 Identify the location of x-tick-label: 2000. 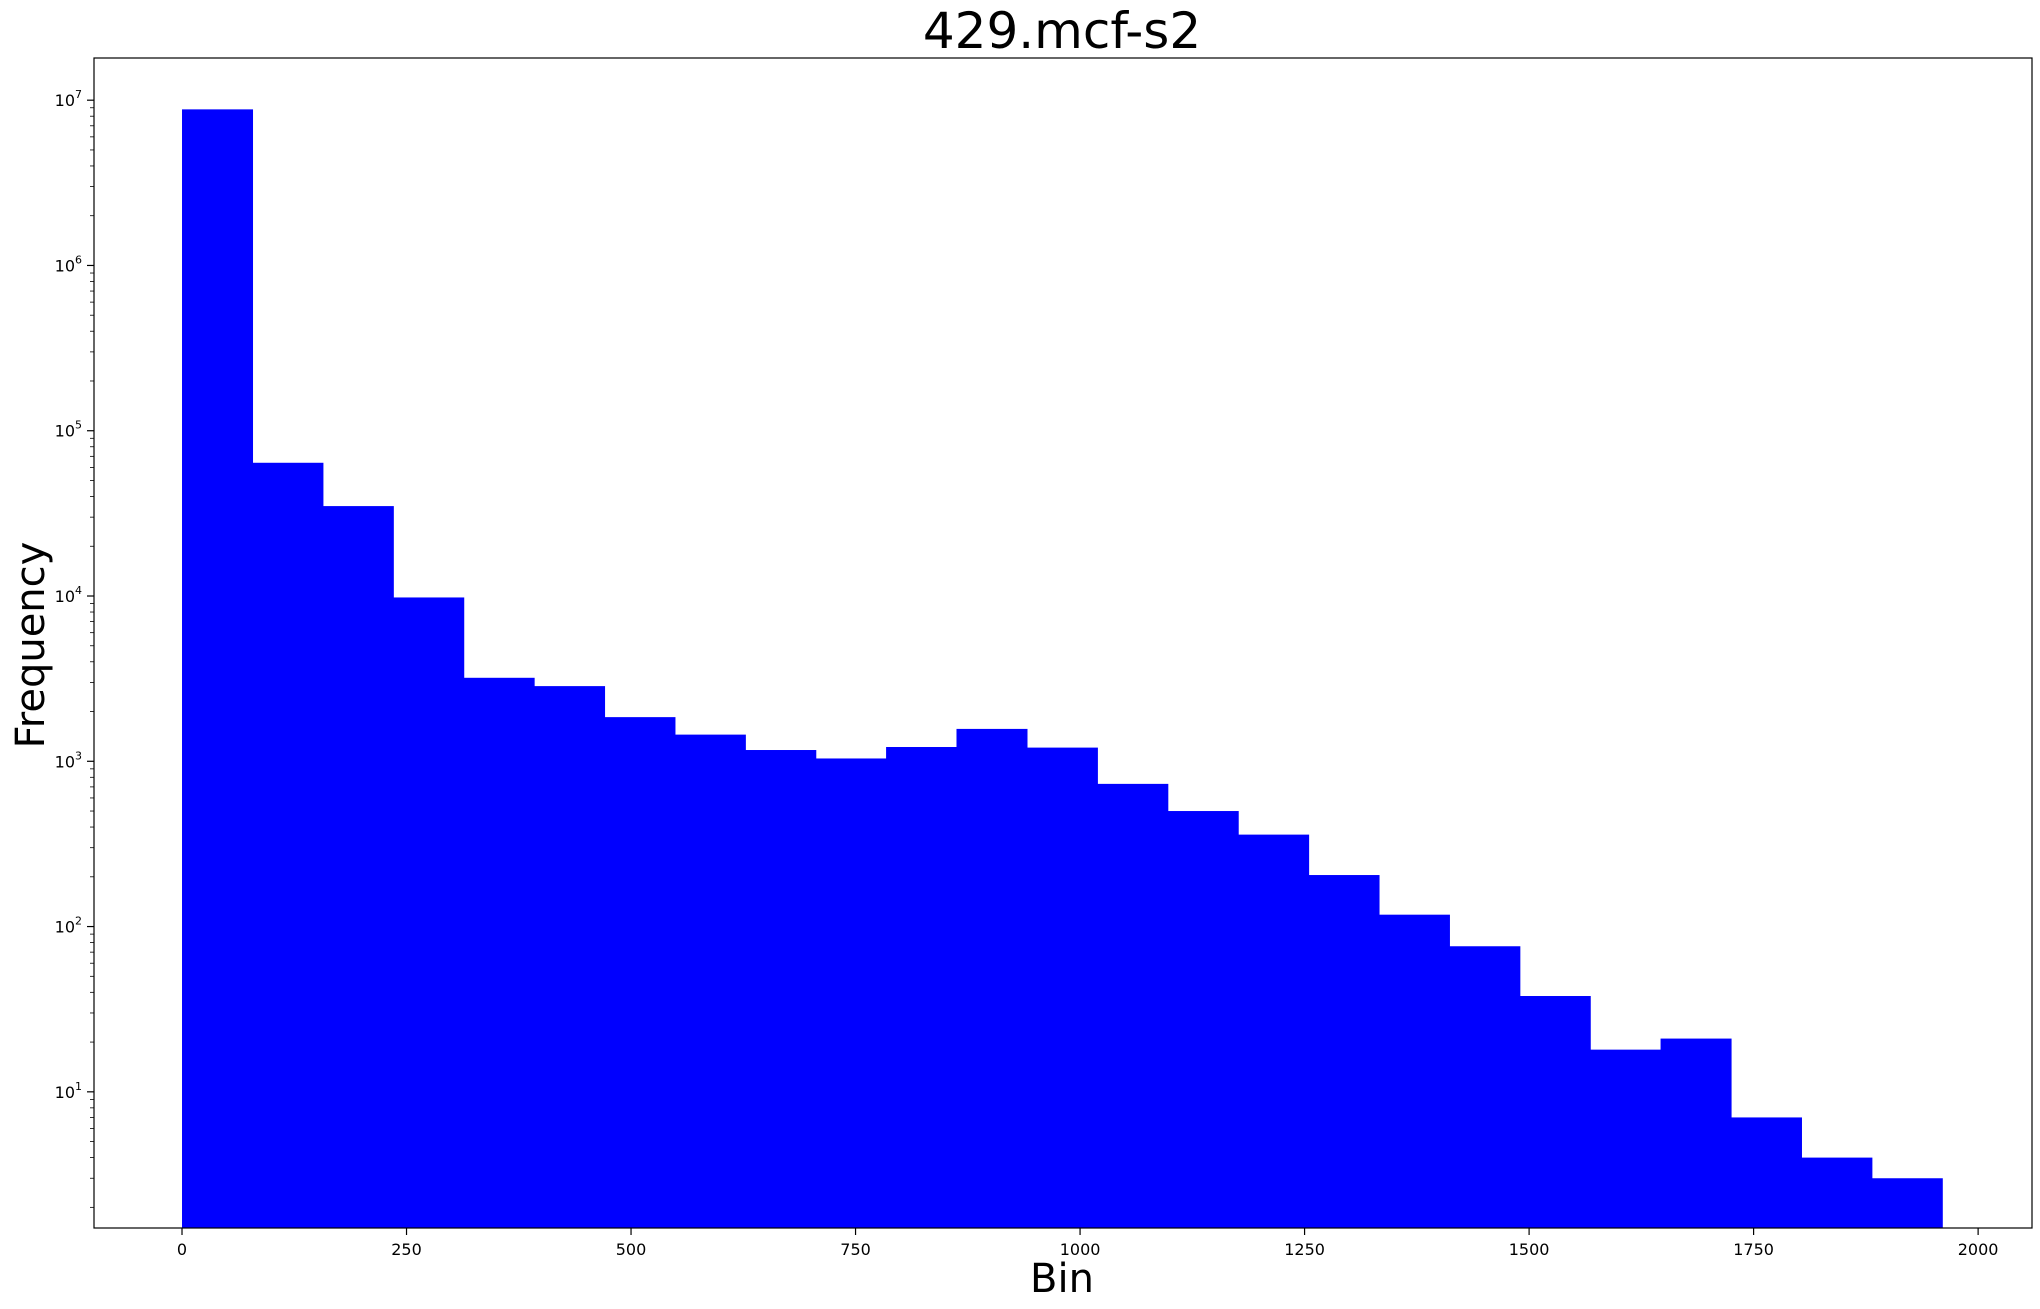
(1978, 1249).